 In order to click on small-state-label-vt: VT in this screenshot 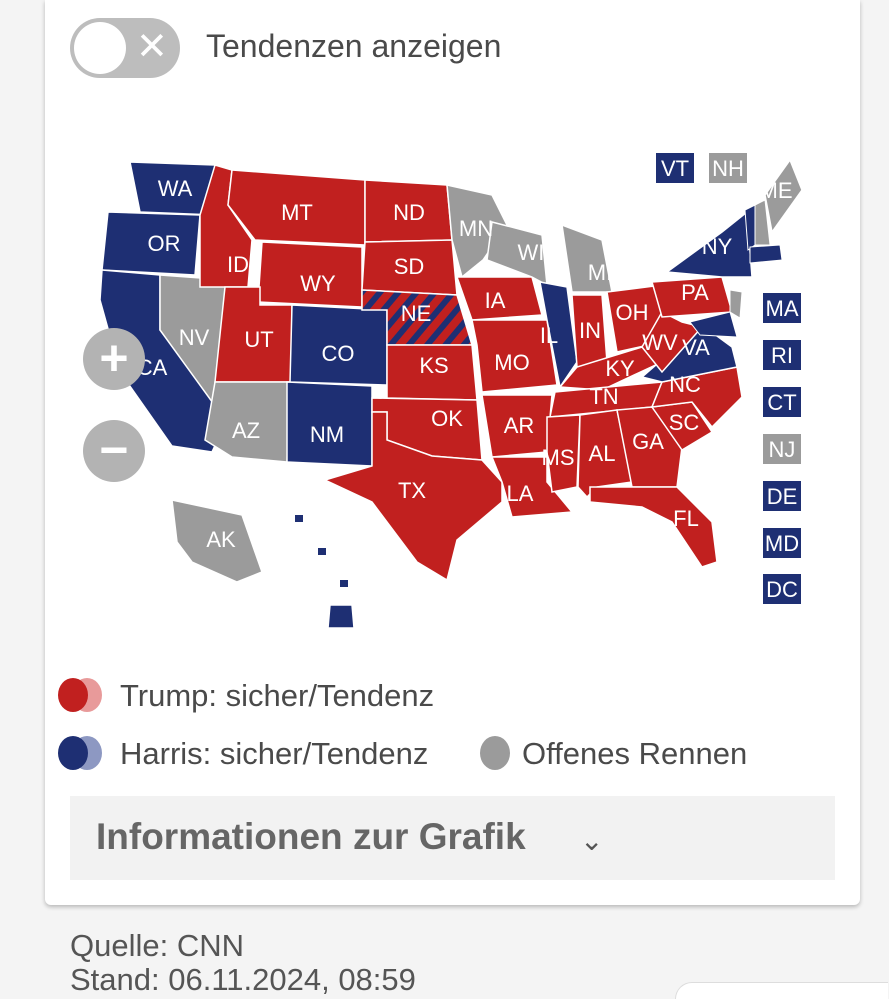, I will do `click(675, 168)`.